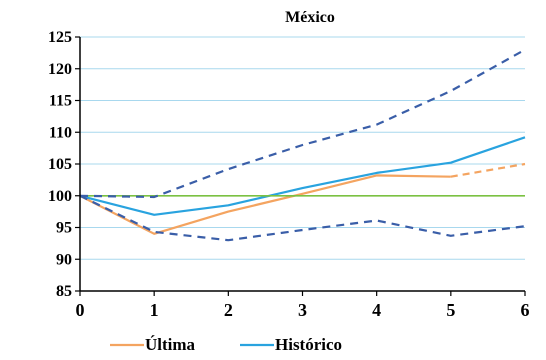 Image resolution: width=546 pixels, height=360 pixels. I want to click on series-line-5-dashed-blue, so click(302, 218).